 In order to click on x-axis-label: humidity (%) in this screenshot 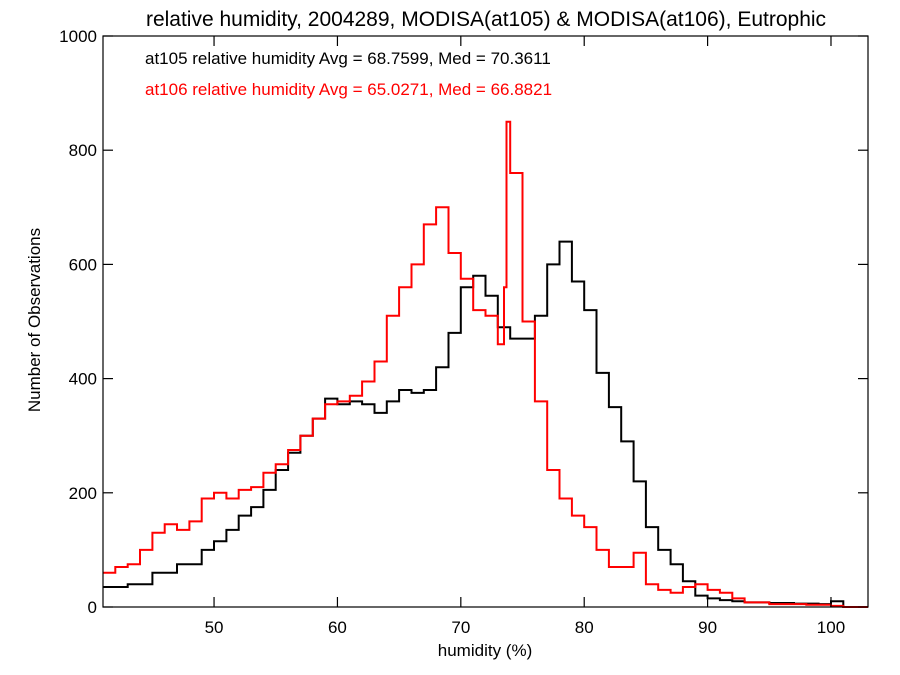, I will do `click(485, 650)`.